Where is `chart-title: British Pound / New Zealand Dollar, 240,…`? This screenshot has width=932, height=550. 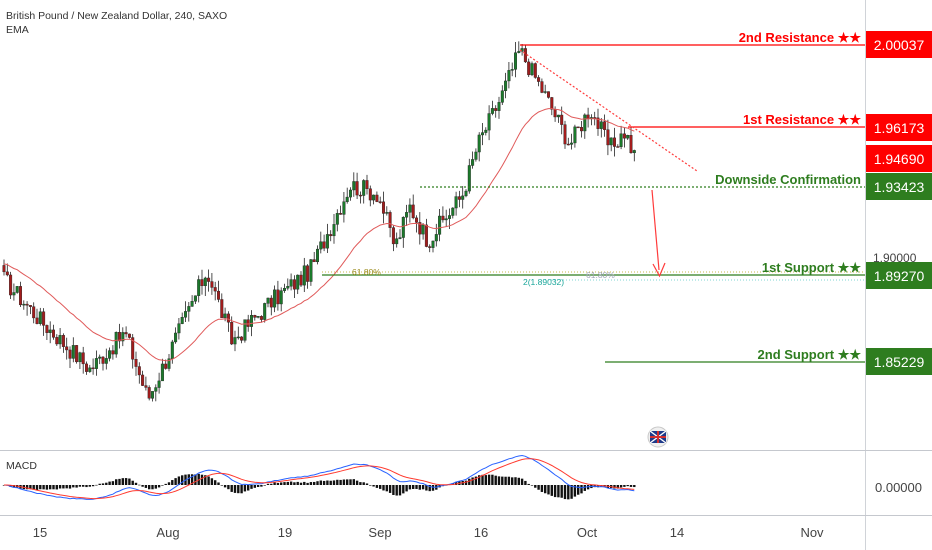
chart-title: British Pound / New Zealand Dollar, 240,… is located at coordinates (116, 16).